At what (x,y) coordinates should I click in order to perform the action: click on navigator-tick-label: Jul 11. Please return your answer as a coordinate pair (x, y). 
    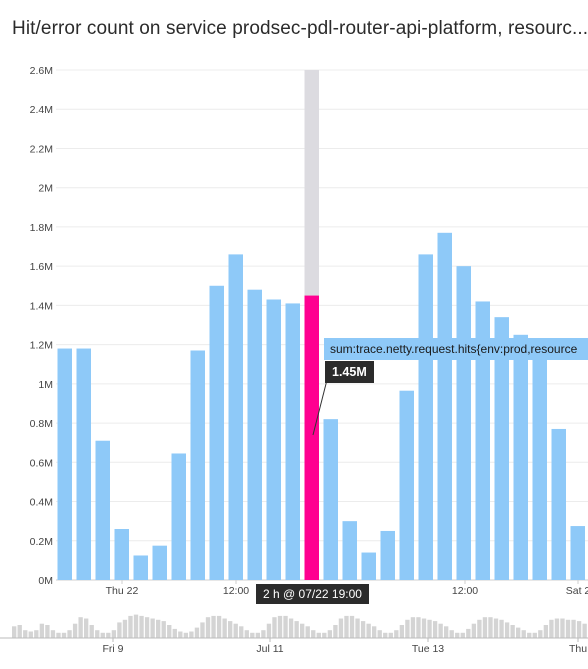
    Looking at the image, I should click on (269, 649).